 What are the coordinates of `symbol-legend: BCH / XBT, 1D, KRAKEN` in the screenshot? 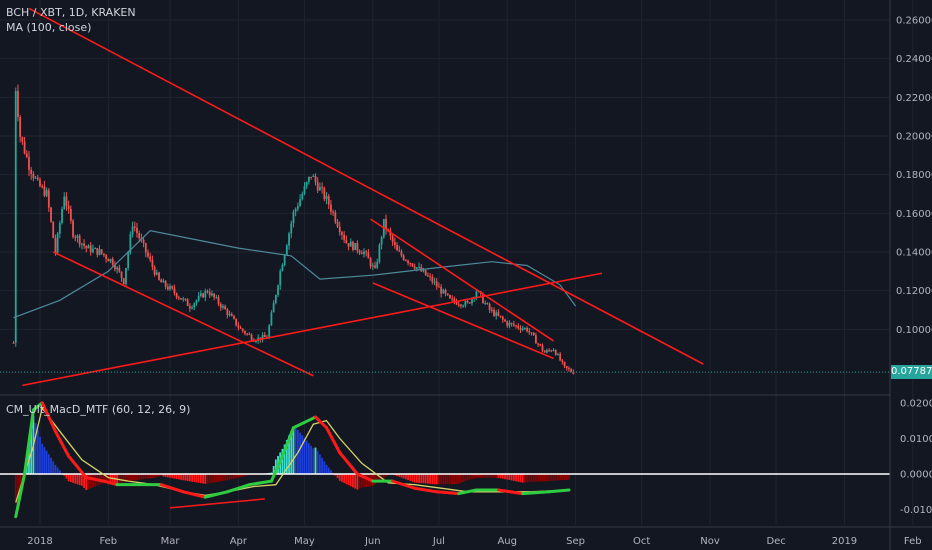 It's located at (71, 12).